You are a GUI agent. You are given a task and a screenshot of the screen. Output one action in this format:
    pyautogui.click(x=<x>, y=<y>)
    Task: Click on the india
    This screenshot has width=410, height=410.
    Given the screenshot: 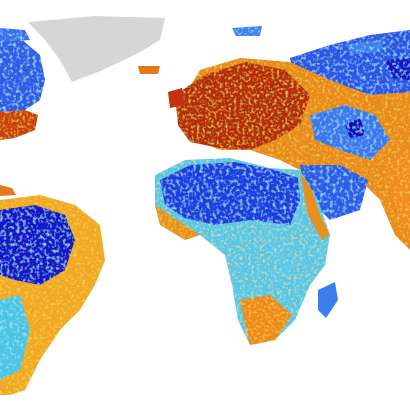 What is the action you would take?
    pyautogui.click(x=397, y=192)
    